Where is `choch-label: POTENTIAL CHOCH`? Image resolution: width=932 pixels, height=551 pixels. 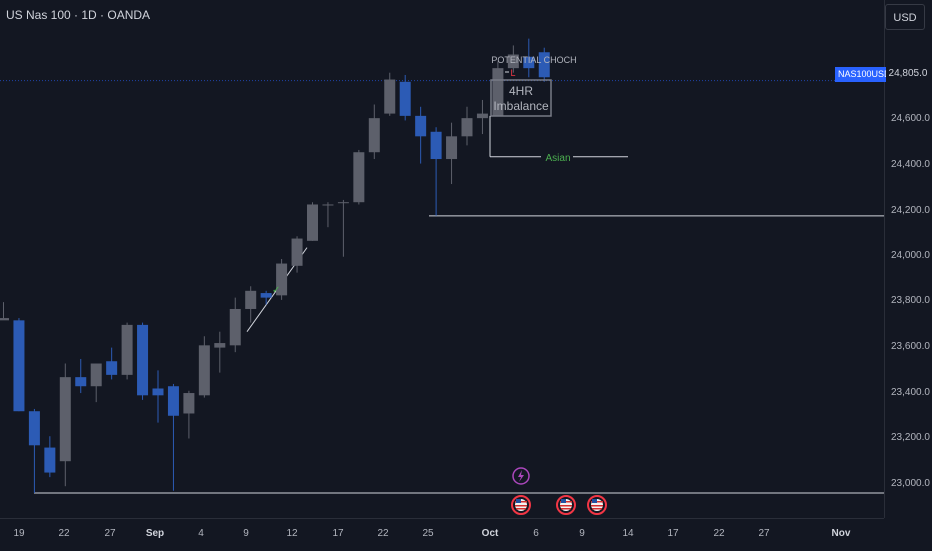
choch-label: POTENTIAL CHOCH is located at coordinates (533, 60).